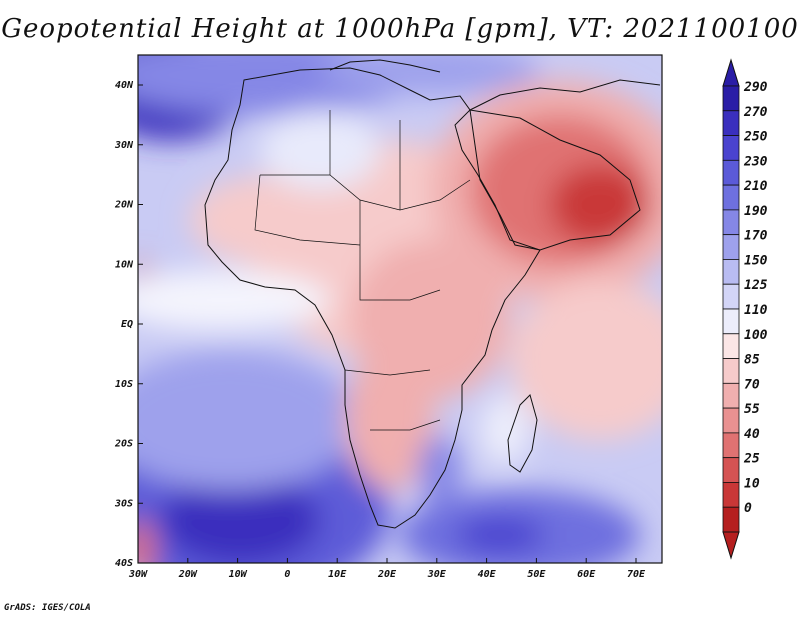 The image size is (800, 618). I want to click on lat-label: 10S, so click(124, 384).